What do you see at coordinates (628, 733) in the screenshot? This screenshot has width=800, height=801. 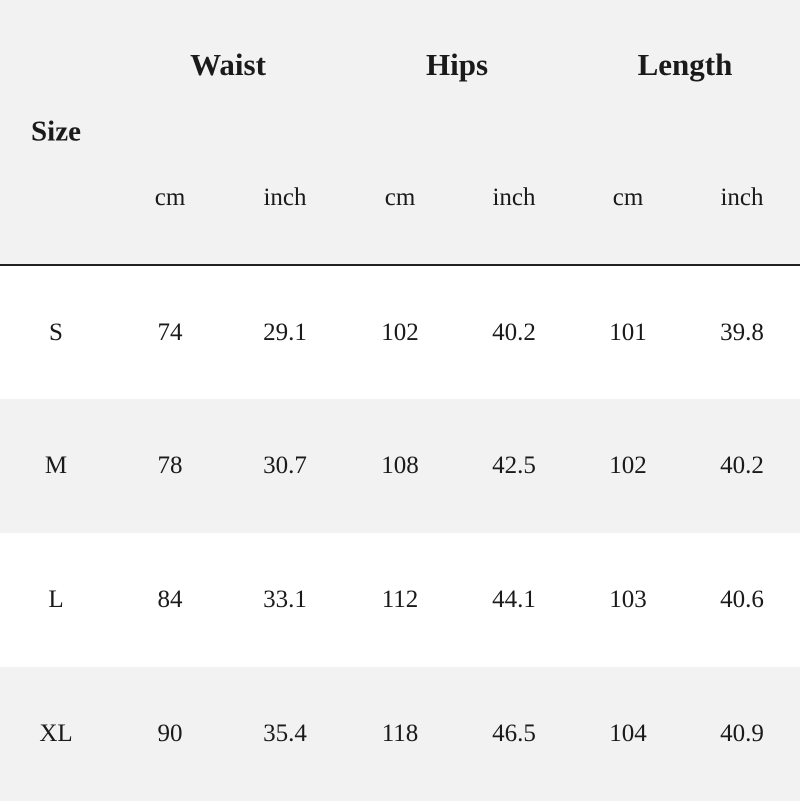 I see `value-cell: 104` at bounding box center [628, 733].